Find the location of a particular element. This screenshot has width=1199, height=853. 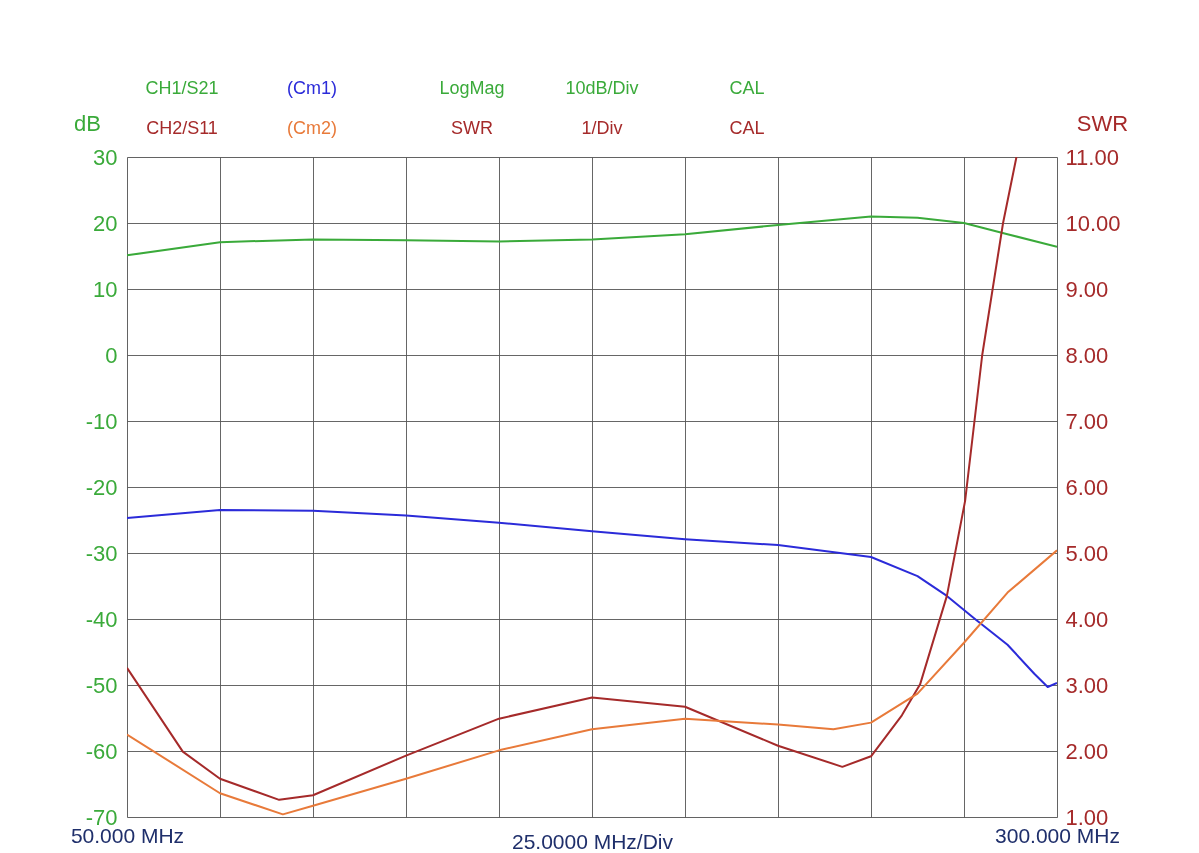

y-tick-label: -60 is located at coordinates (101, 751).